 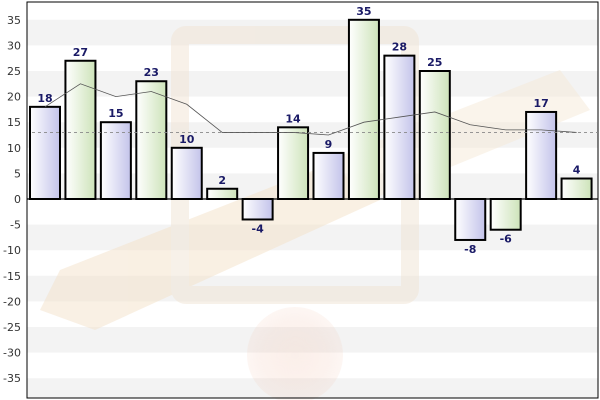 I want to click on bar-value-label: 2, so click(x=222, y=180).